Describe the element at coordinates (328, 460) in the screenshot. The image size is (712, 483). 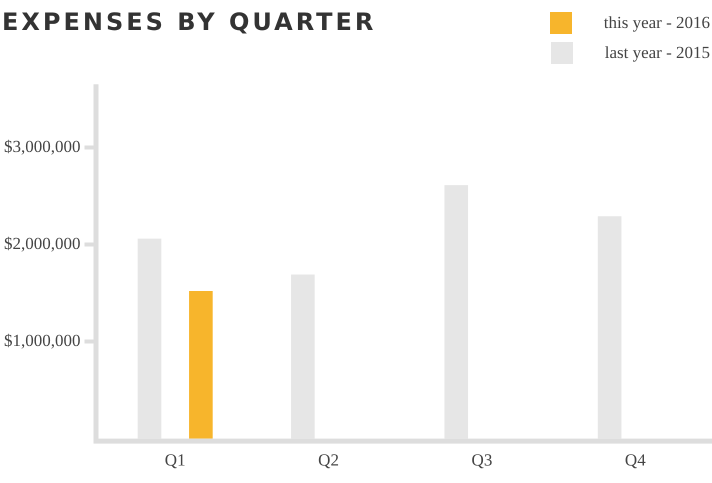
I see `x-tick-label: Q2` at that location.